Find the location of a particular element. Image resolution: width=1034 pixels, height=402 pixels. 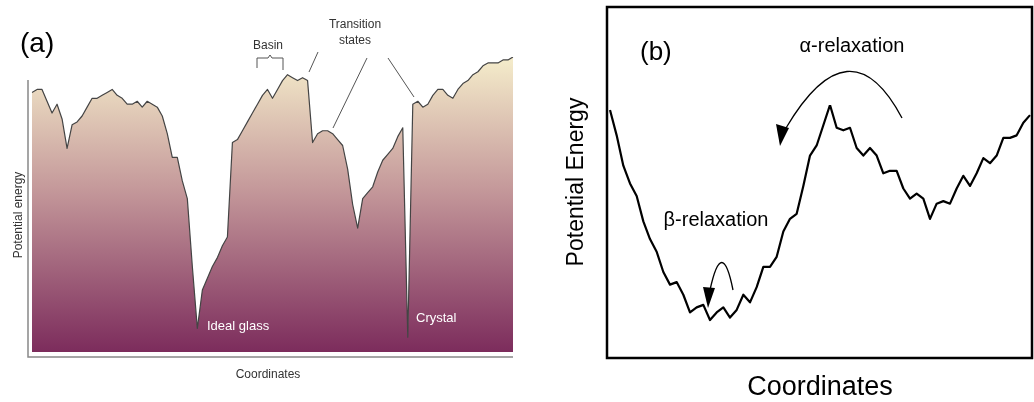

annotation: Ideal glass is located at coordinates (238, 325).